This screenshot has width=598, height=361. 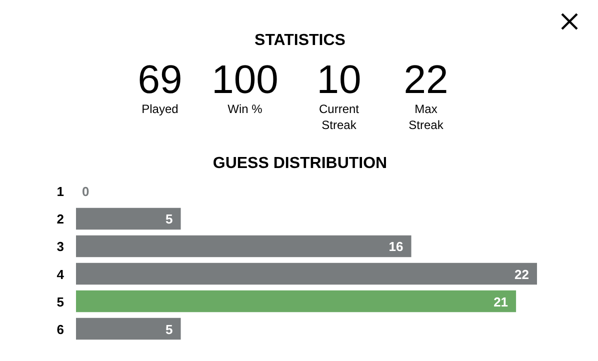 I want to click on y-tick-label: 1, so click(x=60, y=192).